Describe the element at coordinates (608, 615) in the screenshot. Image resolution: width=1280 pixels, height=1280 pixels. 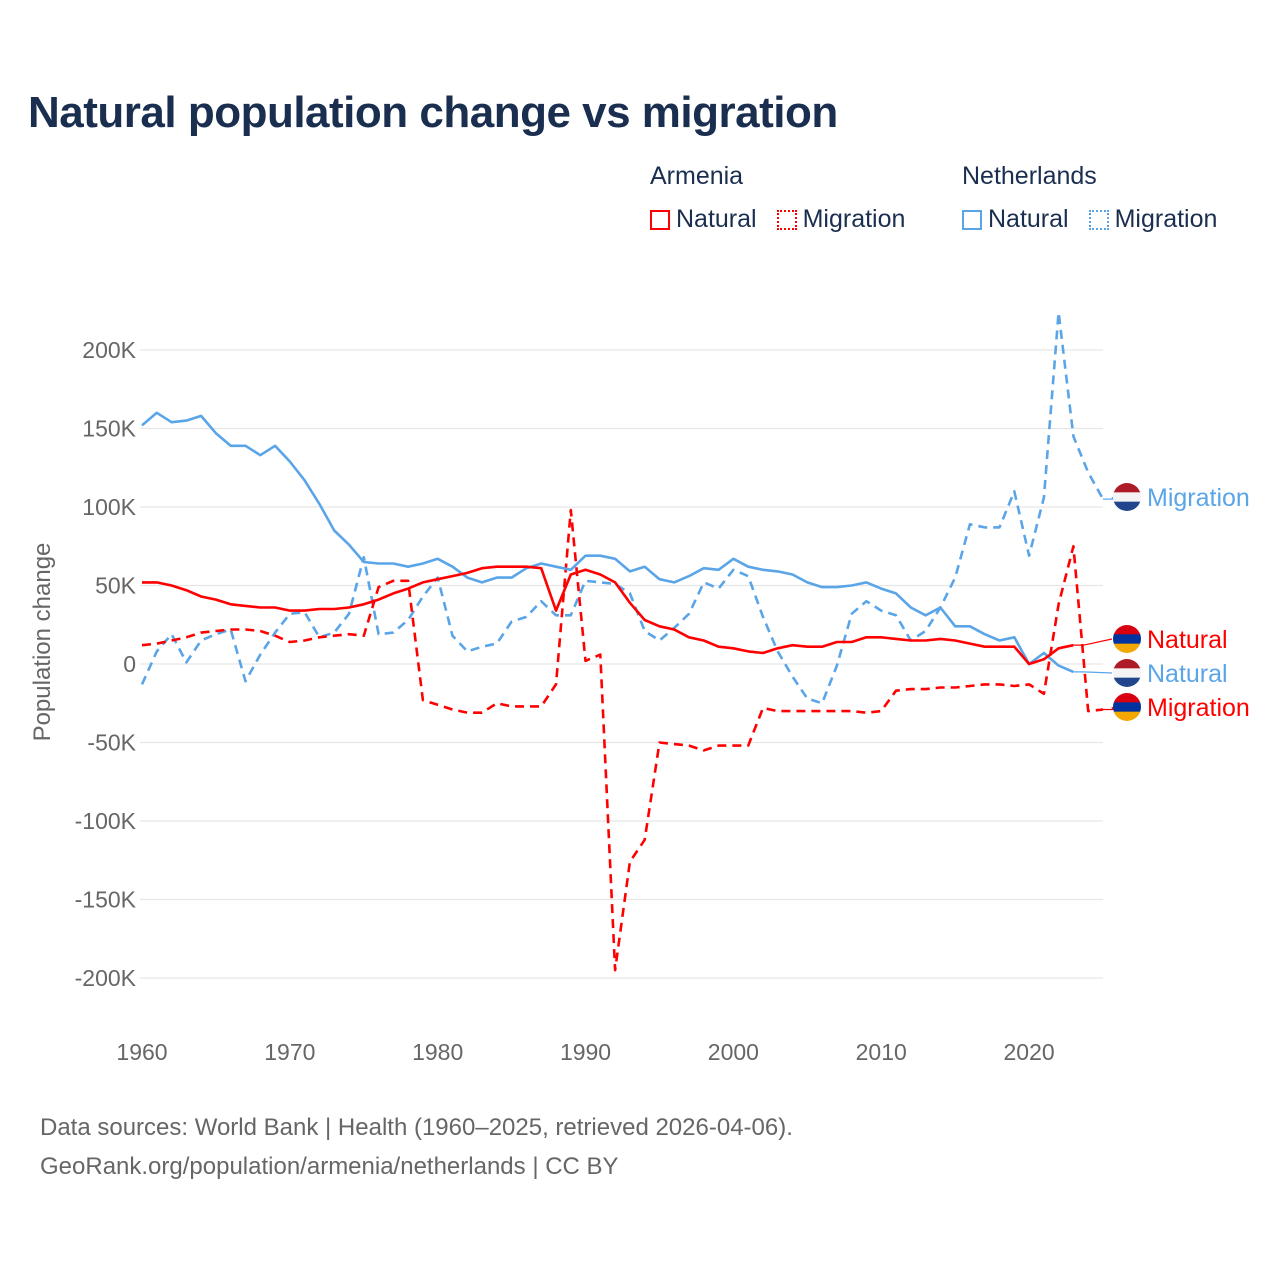
I see `series-line-armenia-natural` at that location.